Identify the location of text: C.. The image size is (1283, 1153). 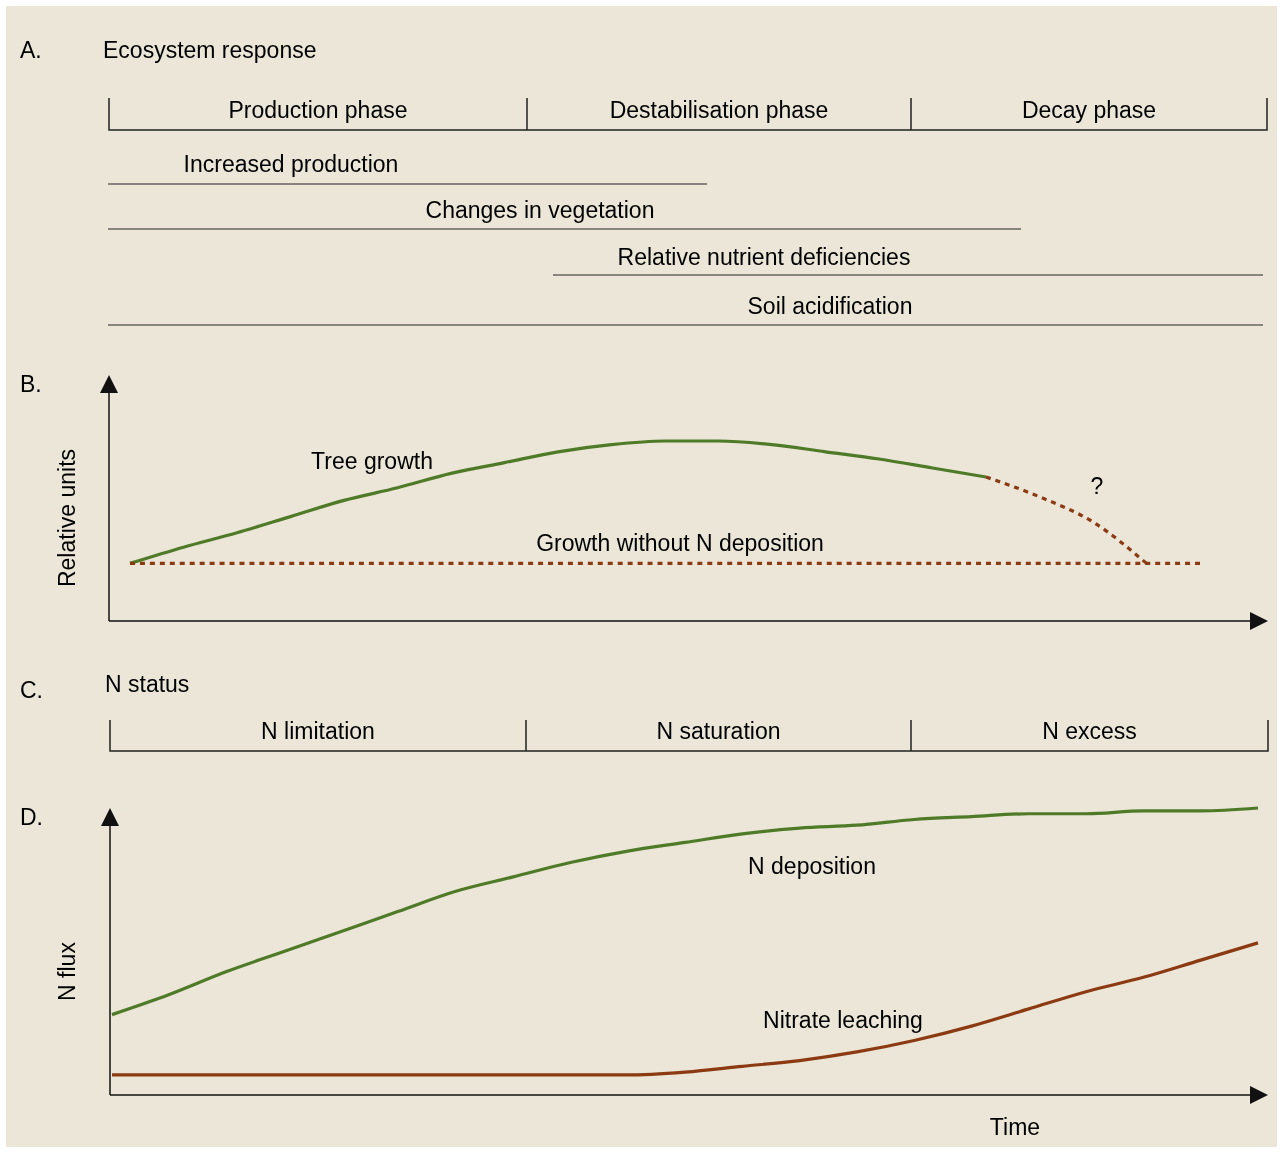
(31, 690).